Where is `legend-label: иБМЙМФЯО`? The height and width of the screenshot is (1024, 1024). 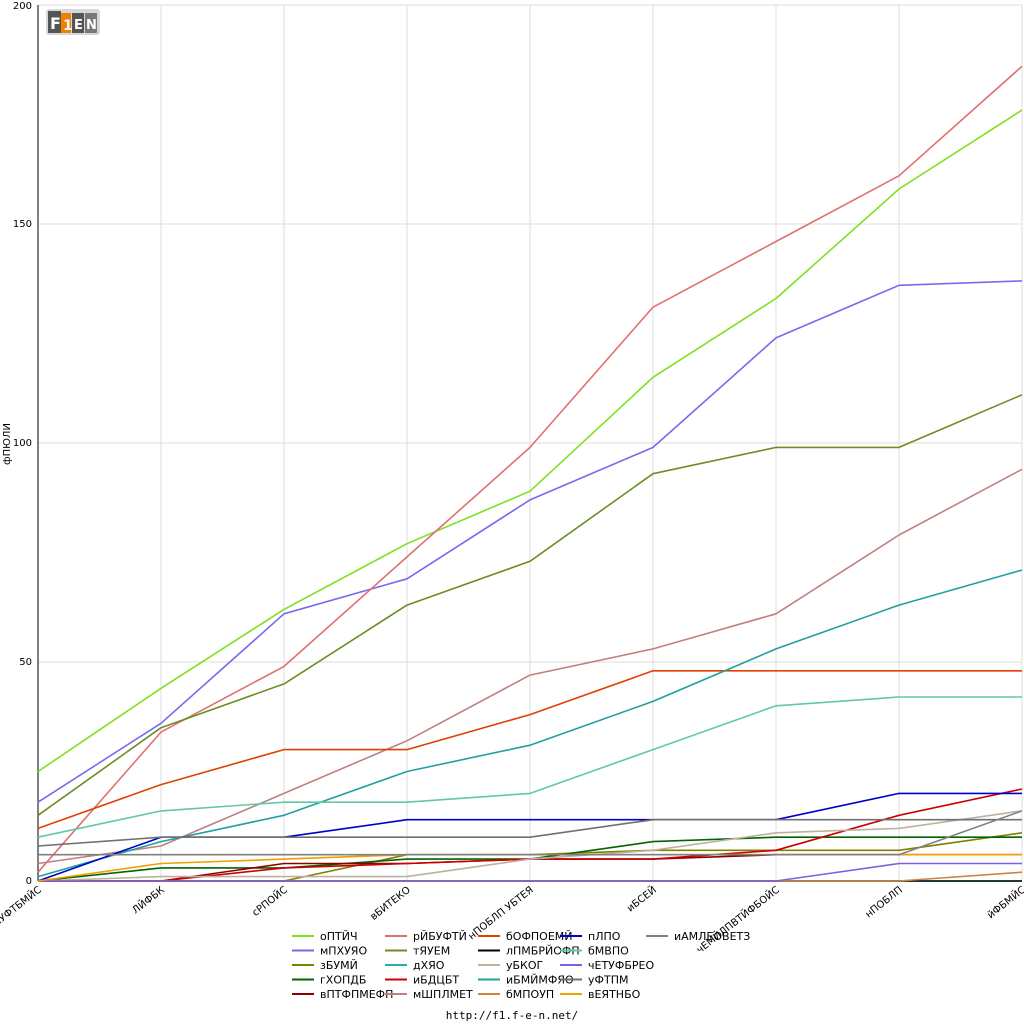 legend-label: иБМЙМФЯО is located at coordinates (540, 980).